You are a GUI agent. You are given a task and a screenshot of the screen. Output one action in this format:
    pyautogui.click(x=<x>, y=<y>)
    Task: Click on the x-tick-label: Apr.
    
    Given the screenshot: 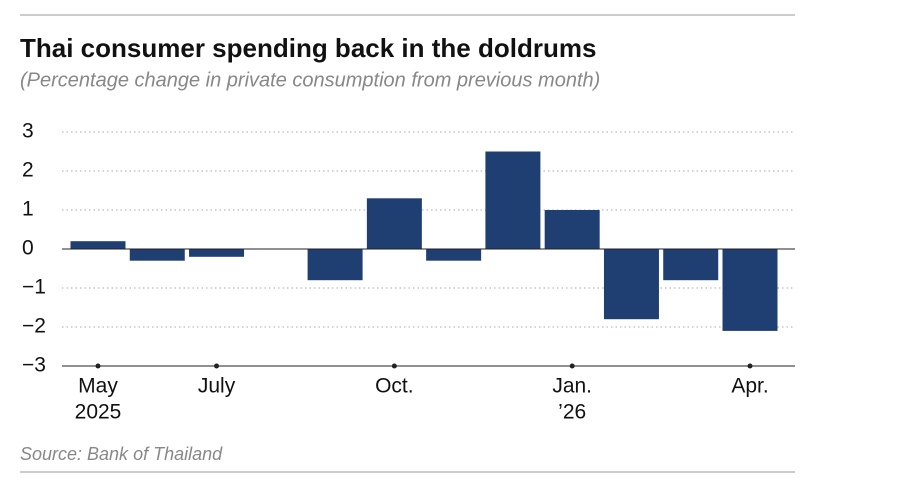 What is the action you would take?
    pyautogui.click(x=749, y=386)
    